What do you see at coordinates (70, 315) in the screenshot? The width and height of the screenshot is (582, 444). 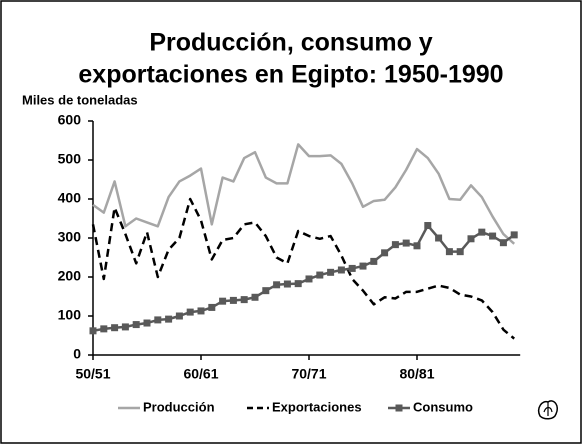 I see `y-tick-label: 100` at bounding box center [70, 315].